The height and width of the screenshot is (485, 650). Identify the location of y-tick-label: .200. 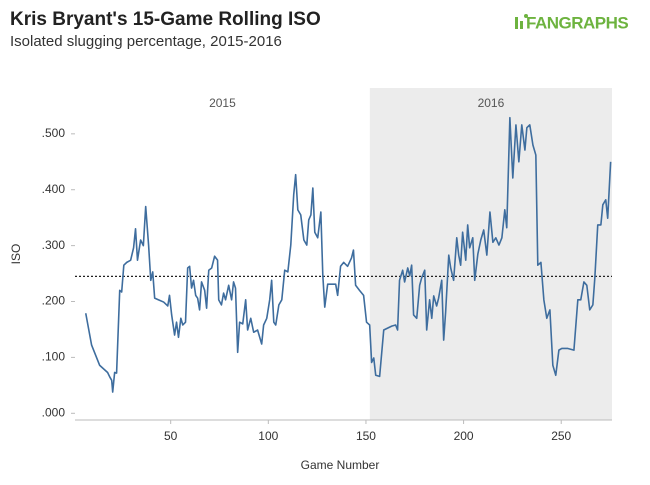
(54, 301).